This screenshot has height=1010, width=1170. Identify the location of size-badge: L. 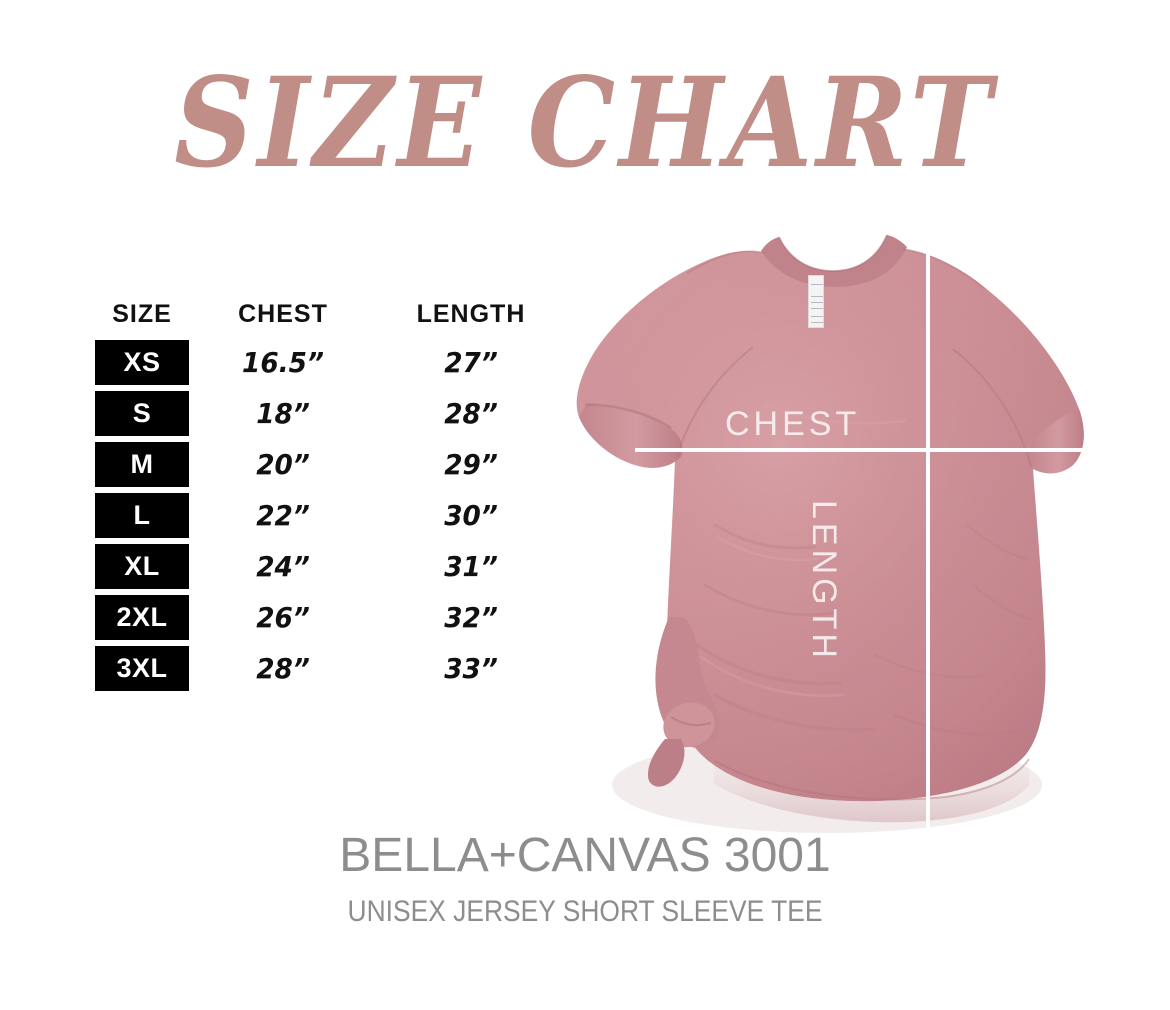
(142, 515).